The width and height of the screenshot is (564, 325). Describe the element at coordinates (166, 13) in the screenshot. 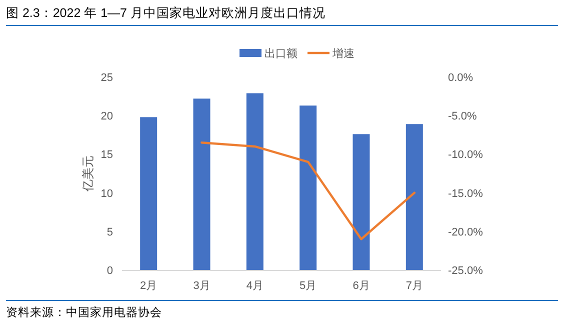

I see `title: 图 2.3：2022 年 1—7 月中国家电业对欧洲月度出口情况` at that location.